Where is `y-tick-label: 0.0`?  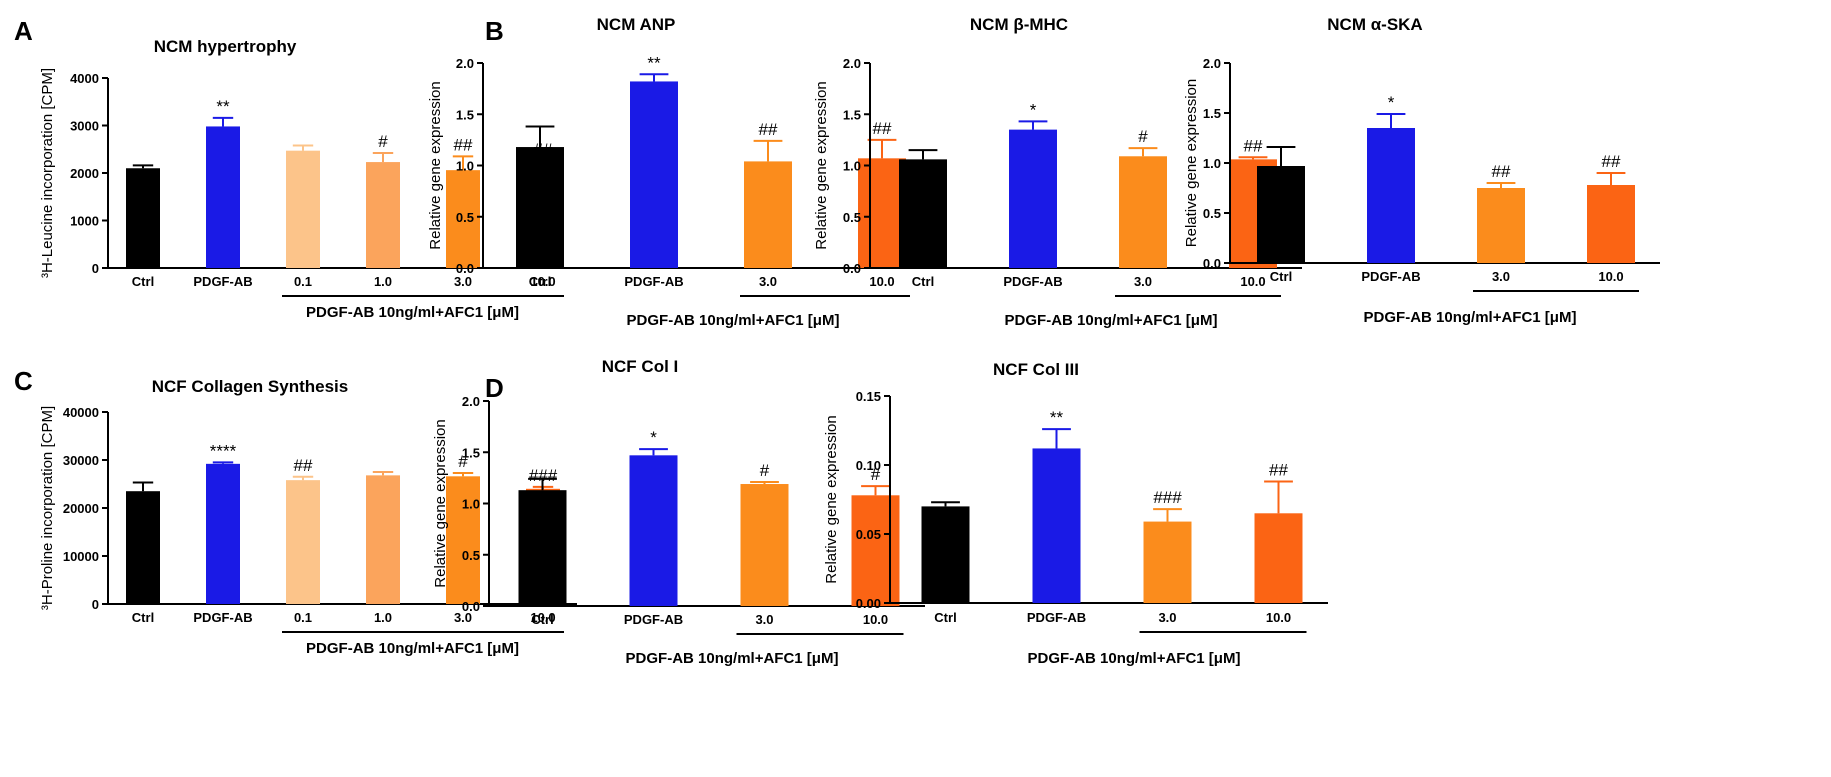
y-tick-label: 0.0 is located at coordinates (1212, 263).